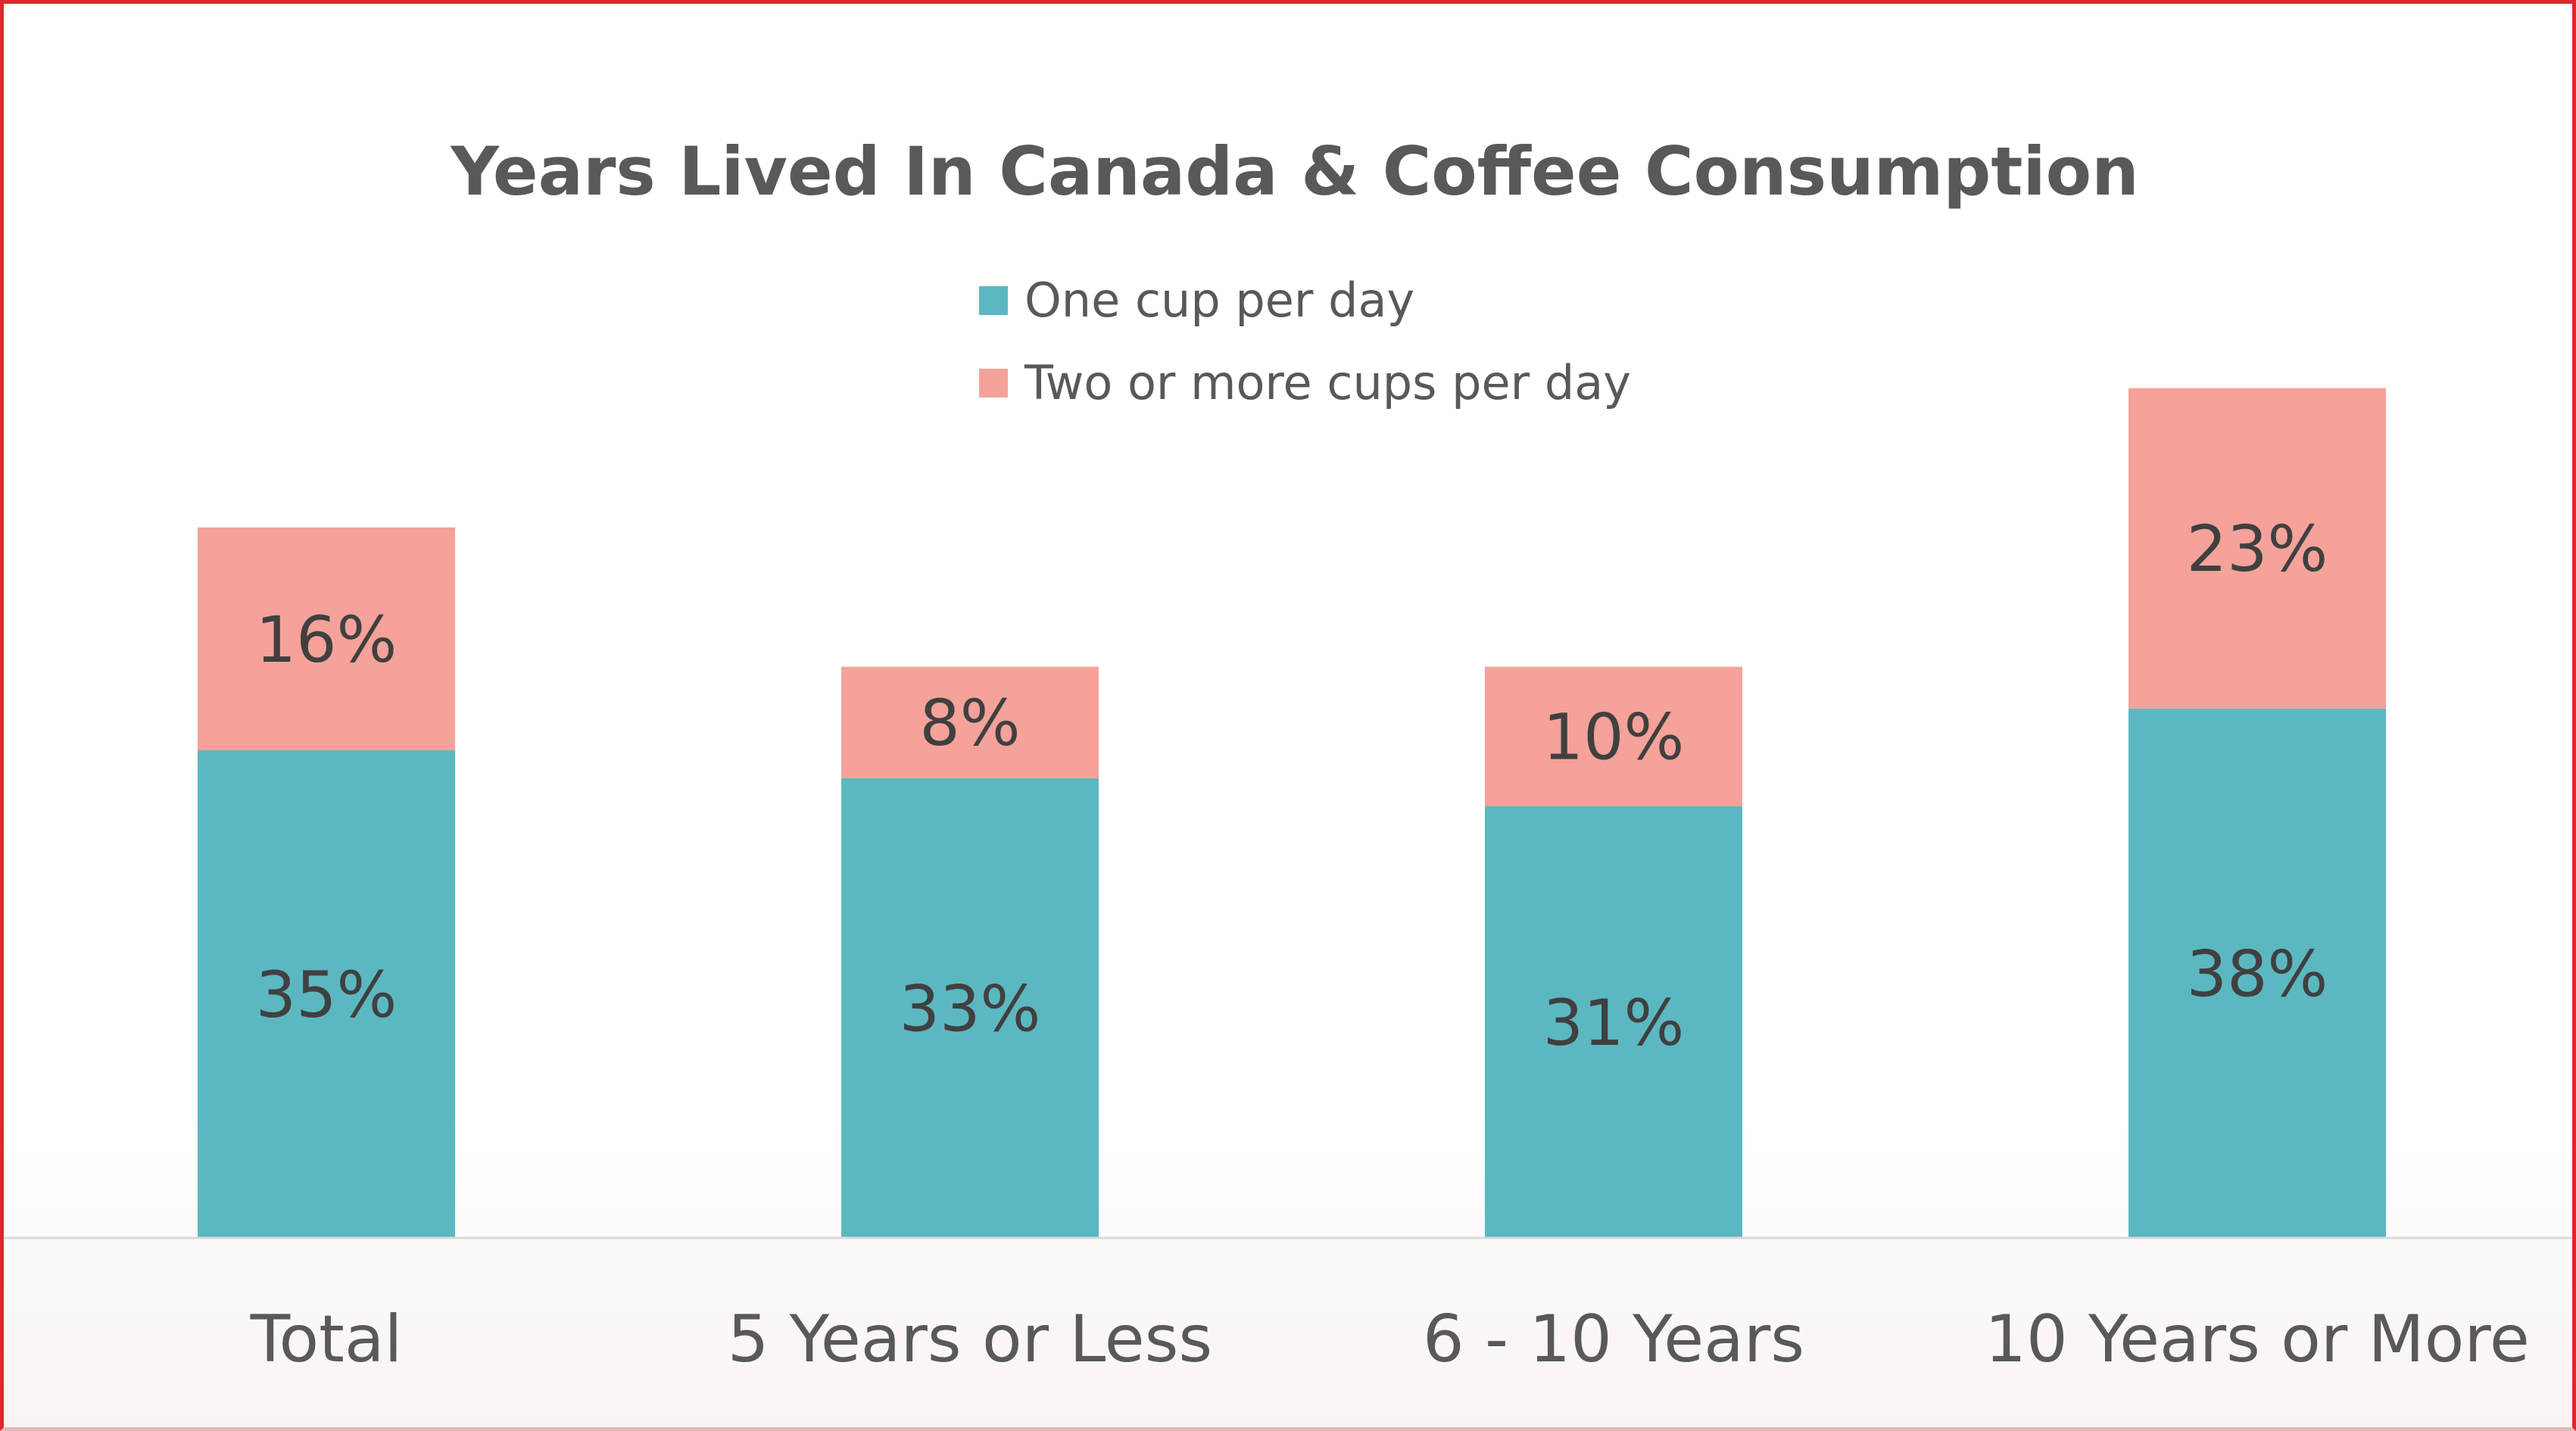 This screenshot has width=2576, height=1431. I want to click on data-label-total-two-plus: 16%, so click(327, 640).